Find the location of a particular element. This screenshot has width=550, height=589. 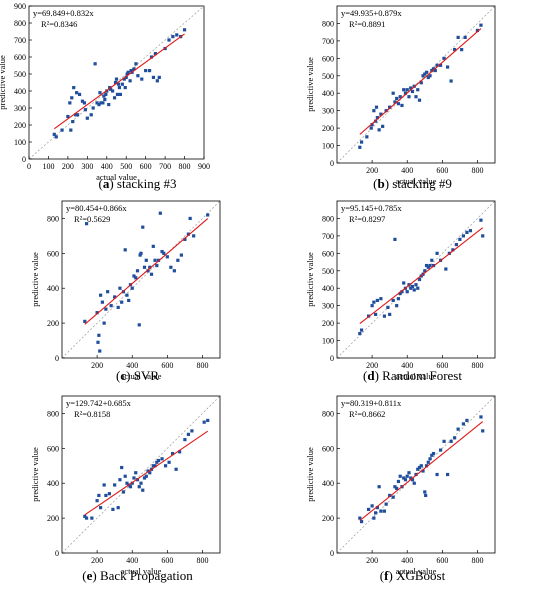

caption-f: (f) XGBoost is located at coordinates (412, 575).